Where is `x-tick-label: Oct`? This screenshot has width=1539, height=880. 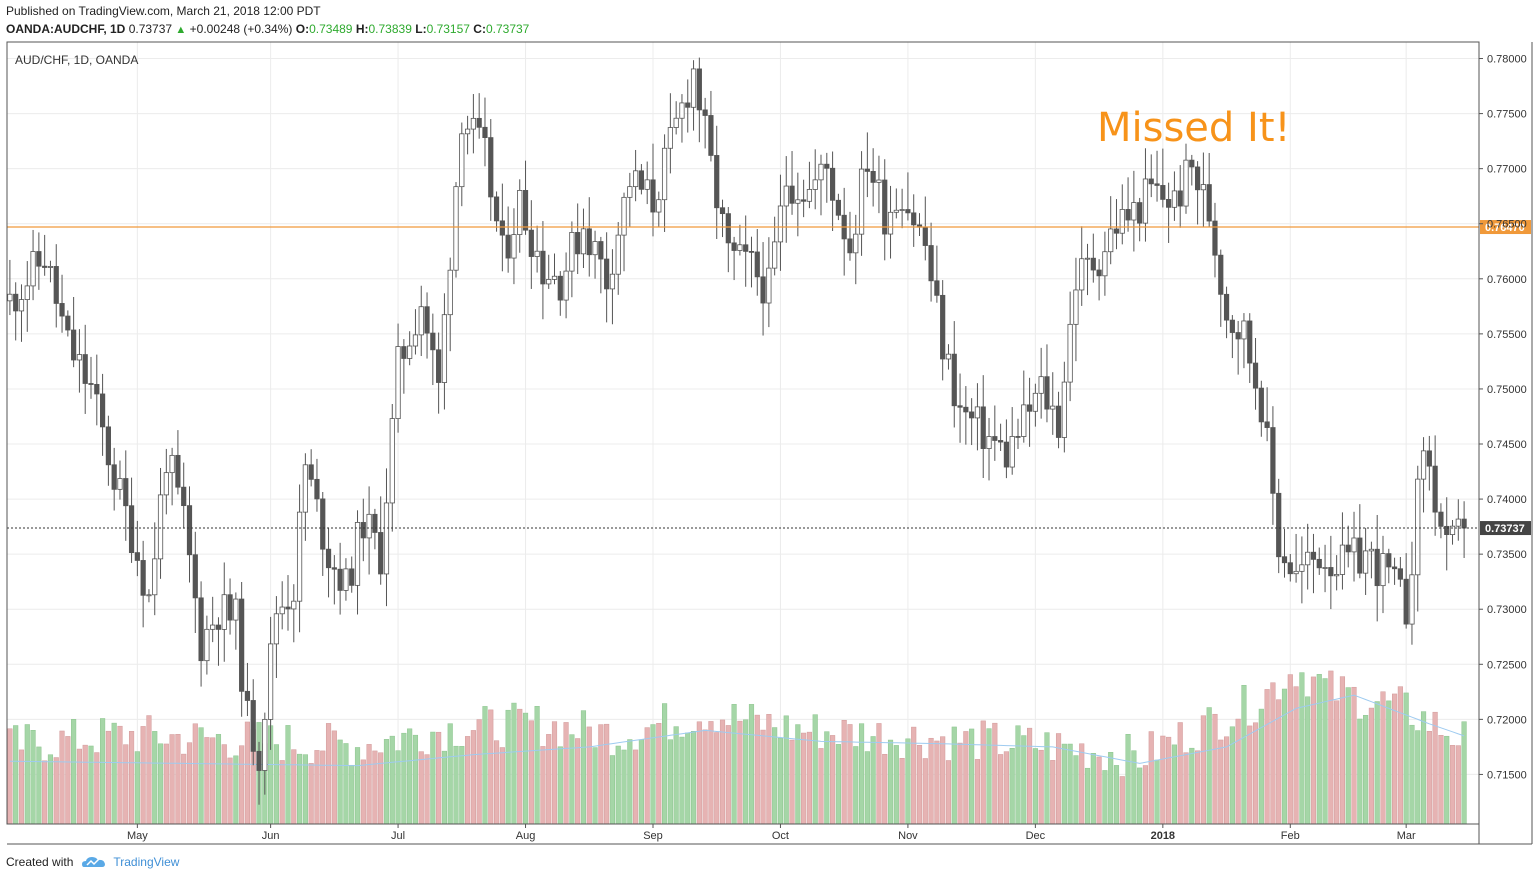
x-tick-label: Oct is located at coordinates (780, 836).